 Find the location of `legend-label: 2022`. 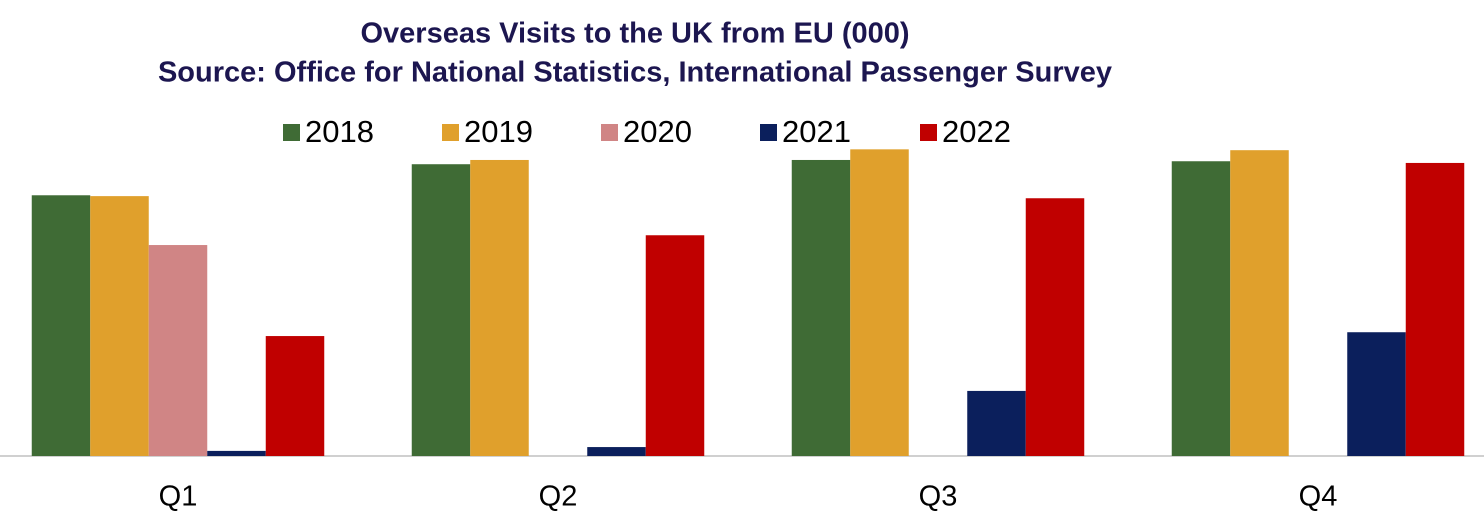

legend-label: 2022 is located at coordinates (976, 131).